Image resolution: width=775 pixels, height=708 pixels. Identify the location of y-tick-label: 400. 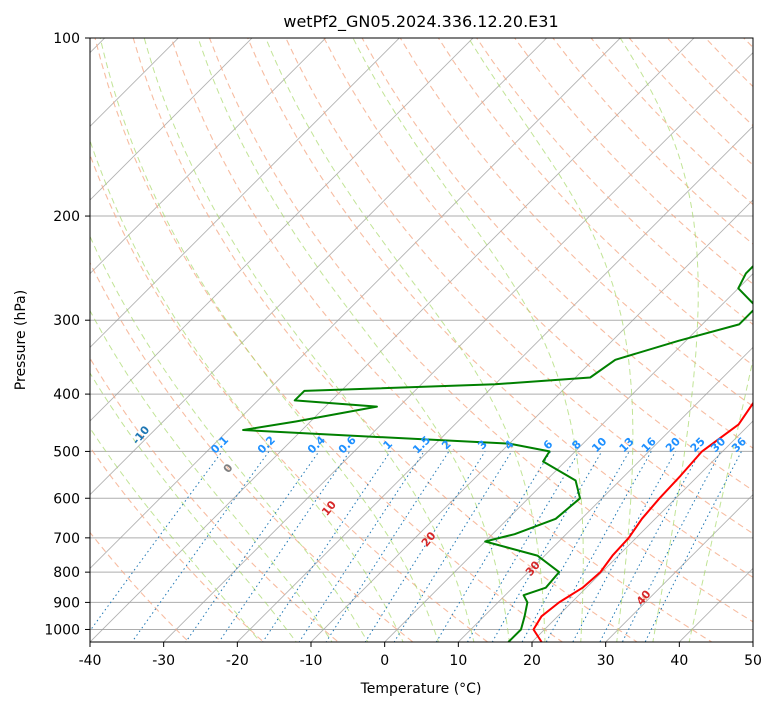
(66, 395).